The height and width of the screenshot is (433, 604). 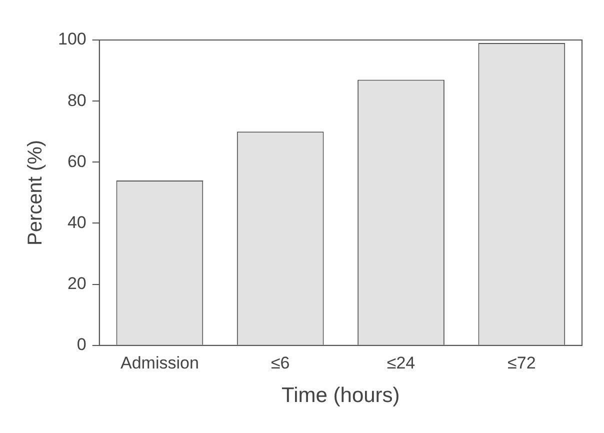 I want to click on x-axis-title: Time (hours), so click(x=341, y=396).